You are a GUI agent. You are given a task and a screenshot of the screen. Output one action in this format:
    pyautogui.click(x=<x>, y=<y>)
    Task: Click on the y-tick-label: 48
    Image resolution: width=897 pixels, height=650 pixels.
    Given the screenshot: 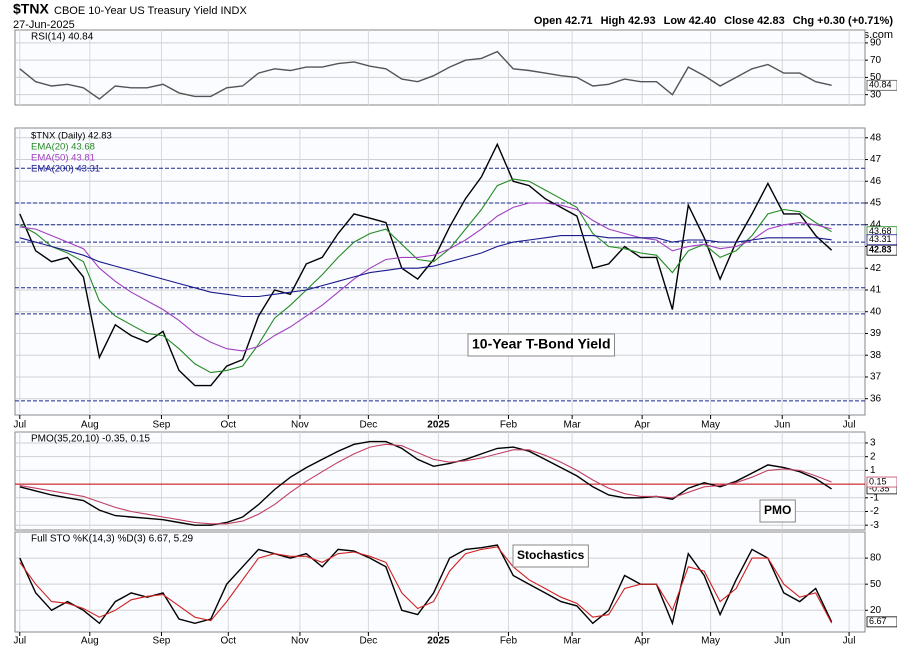 What is the action you would take?
    pyautogui.click(x=876, y=137)
    